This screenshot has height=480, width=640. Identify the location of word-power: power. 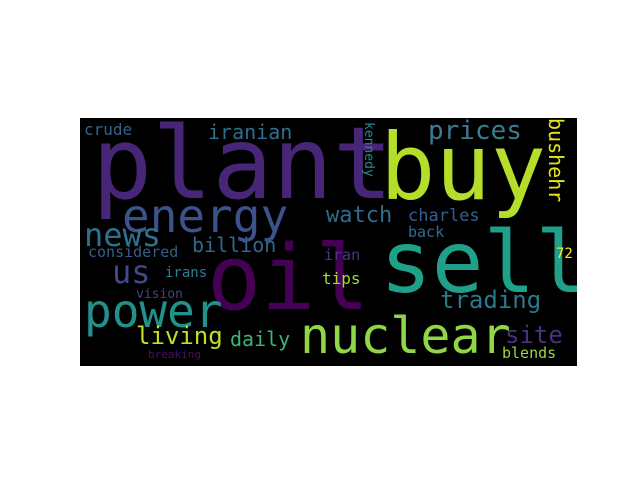
(153, 311).